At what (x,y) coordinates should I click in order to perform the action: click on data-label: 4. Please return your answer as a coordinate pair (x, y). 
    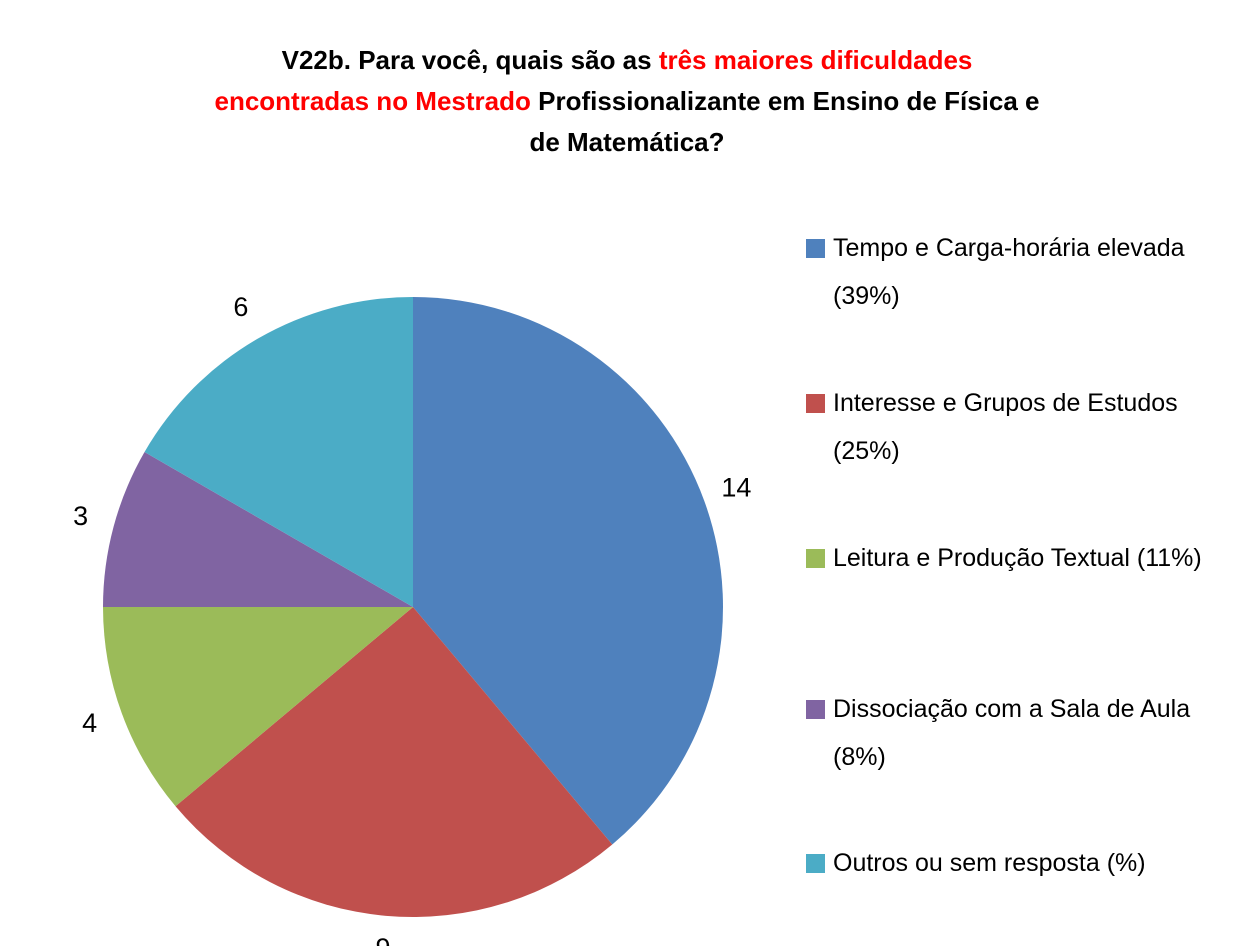
    Looking at the image, I should click on (89, 723).